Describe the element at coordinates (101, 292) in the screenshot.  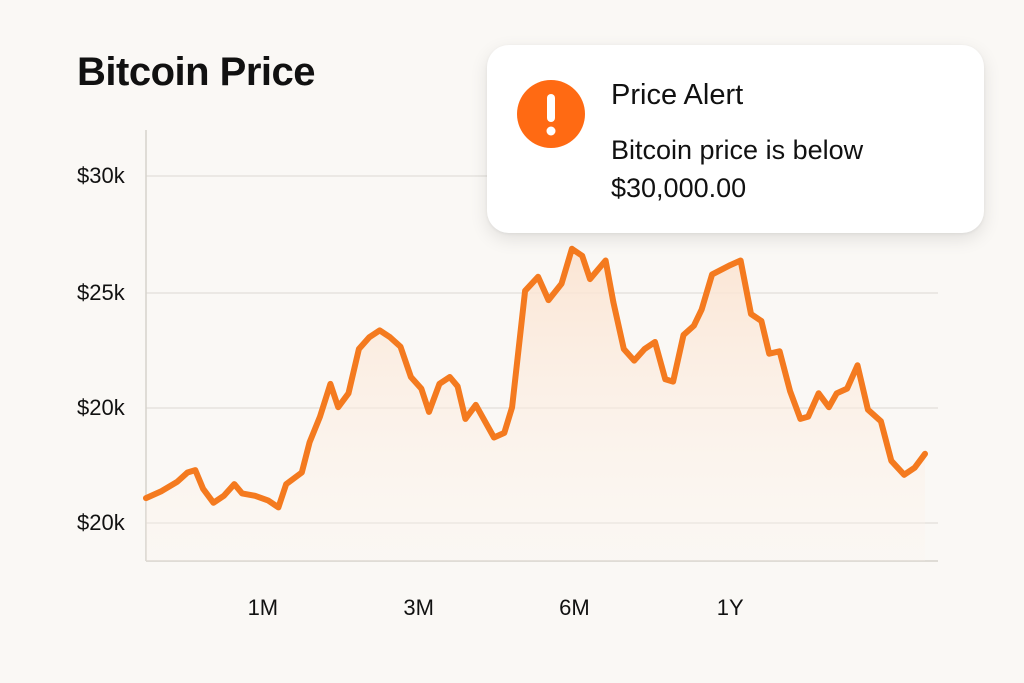
I see `y-tick-label: $25k` at that location.